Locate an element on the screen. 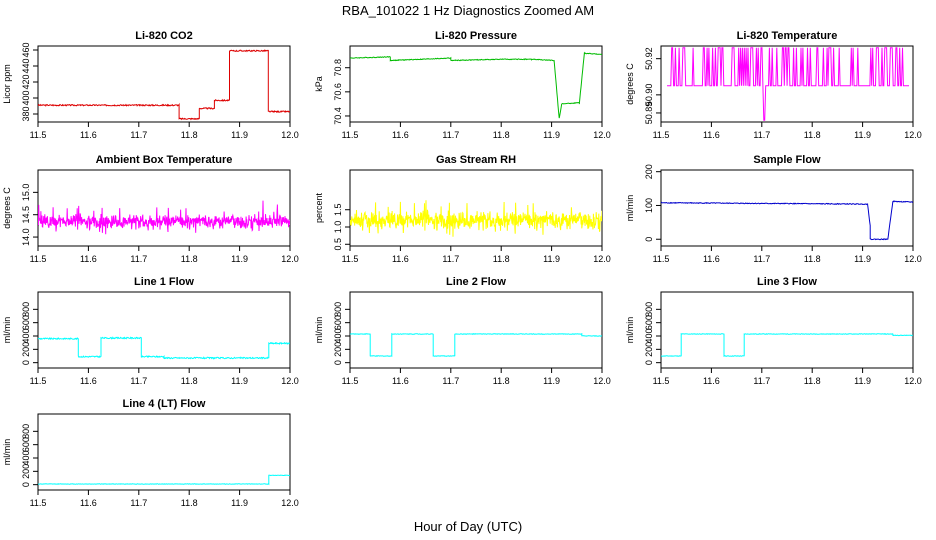  panel-title: Sample Flow is located at coordinates (787, 160).